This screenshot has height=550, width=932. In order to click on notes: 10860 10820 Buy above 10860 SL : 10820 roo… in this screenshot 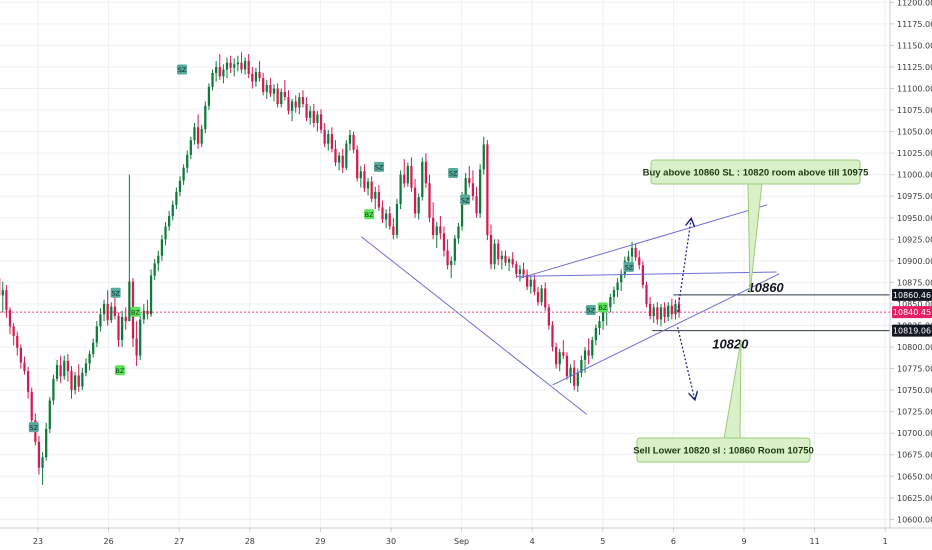, I will do `click(751, 311)`.